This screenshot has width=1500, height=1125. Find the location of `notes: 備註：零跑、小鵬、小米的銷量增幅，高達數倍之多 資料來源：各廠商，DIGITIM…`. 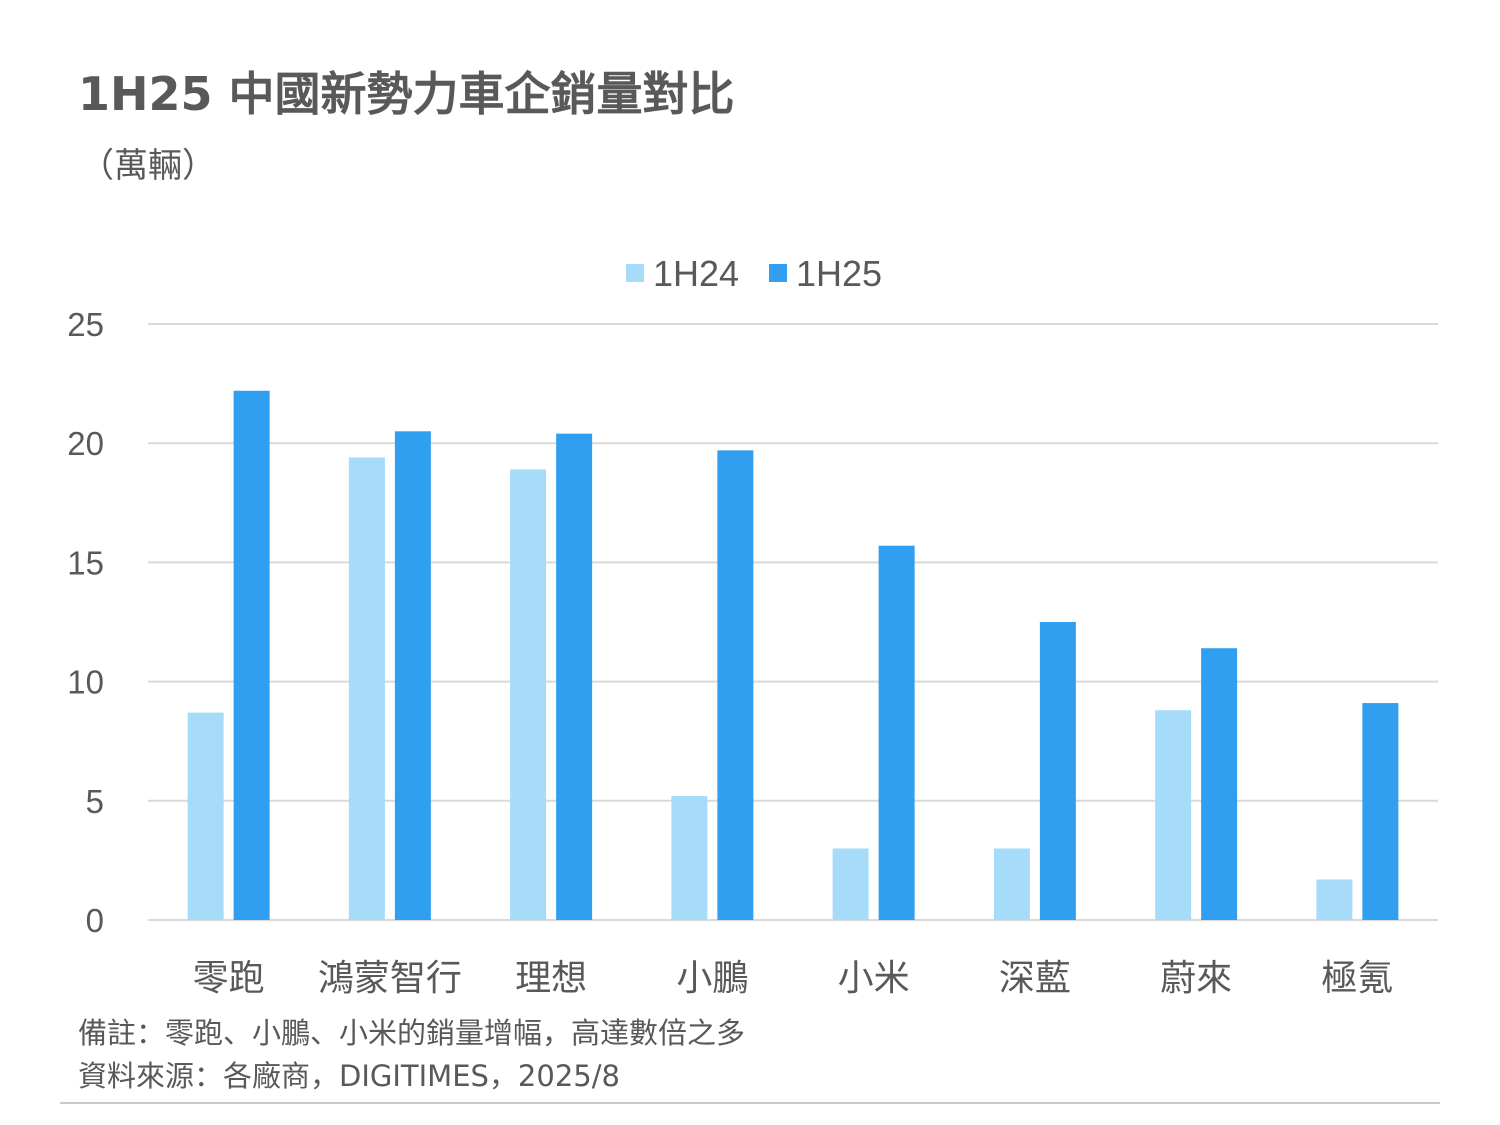

notes: 備註：零跑、小鵬、小米的銷量增幅，高達數倍之多 資料來源：各廠商，DIGITIM… is located at coordinates (411, 1055).